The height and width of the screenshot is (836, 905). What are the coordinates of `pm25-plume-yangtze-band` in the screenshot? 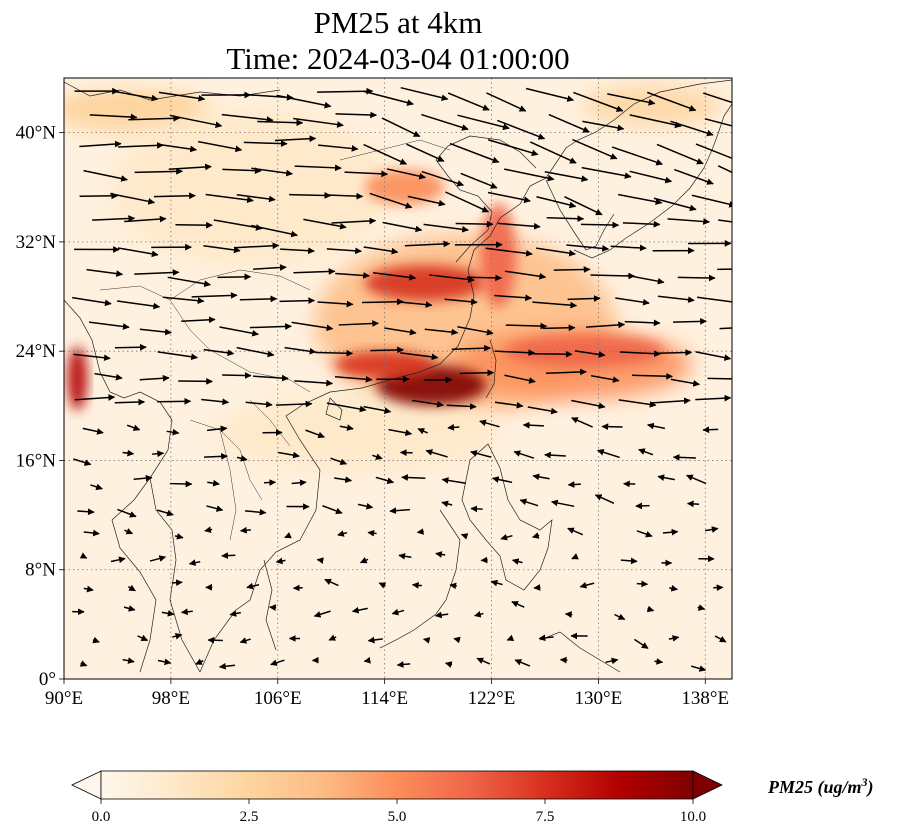 It's located at (424, 282).